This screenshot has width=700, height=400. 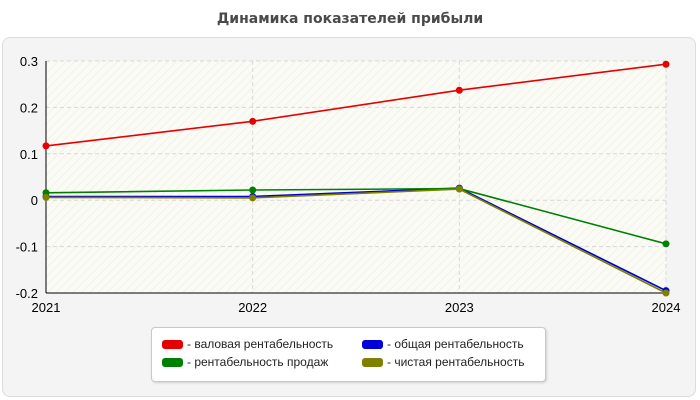 I want to click on legend-label: - валовая рентабельность, so click(x=260, y=344).